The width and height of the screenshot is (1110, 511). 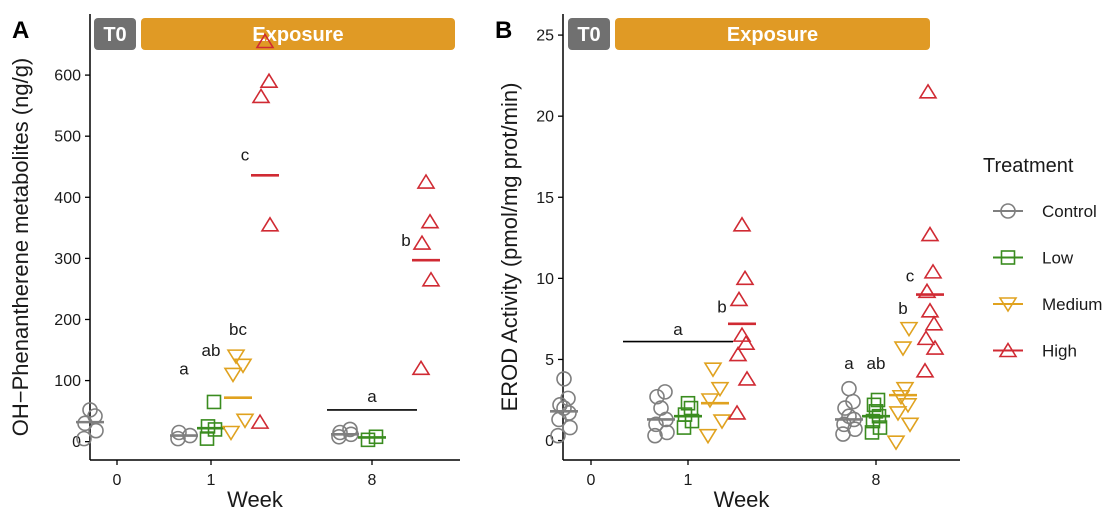 What do you see at coordinates (503, 30) in the screenshot?
I see `panel-label: B` at bounding box center [503, 30].